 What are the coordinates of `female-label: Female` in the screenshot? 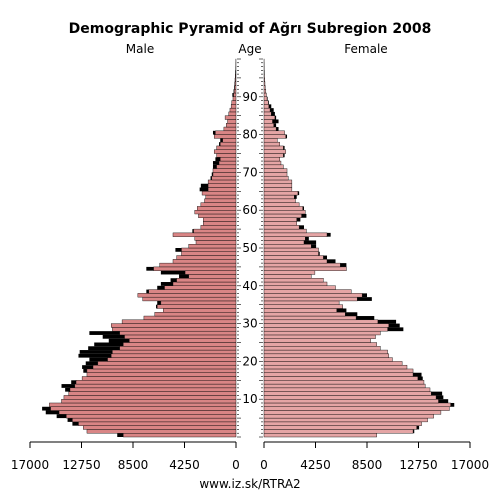 It's located at (365, 49).